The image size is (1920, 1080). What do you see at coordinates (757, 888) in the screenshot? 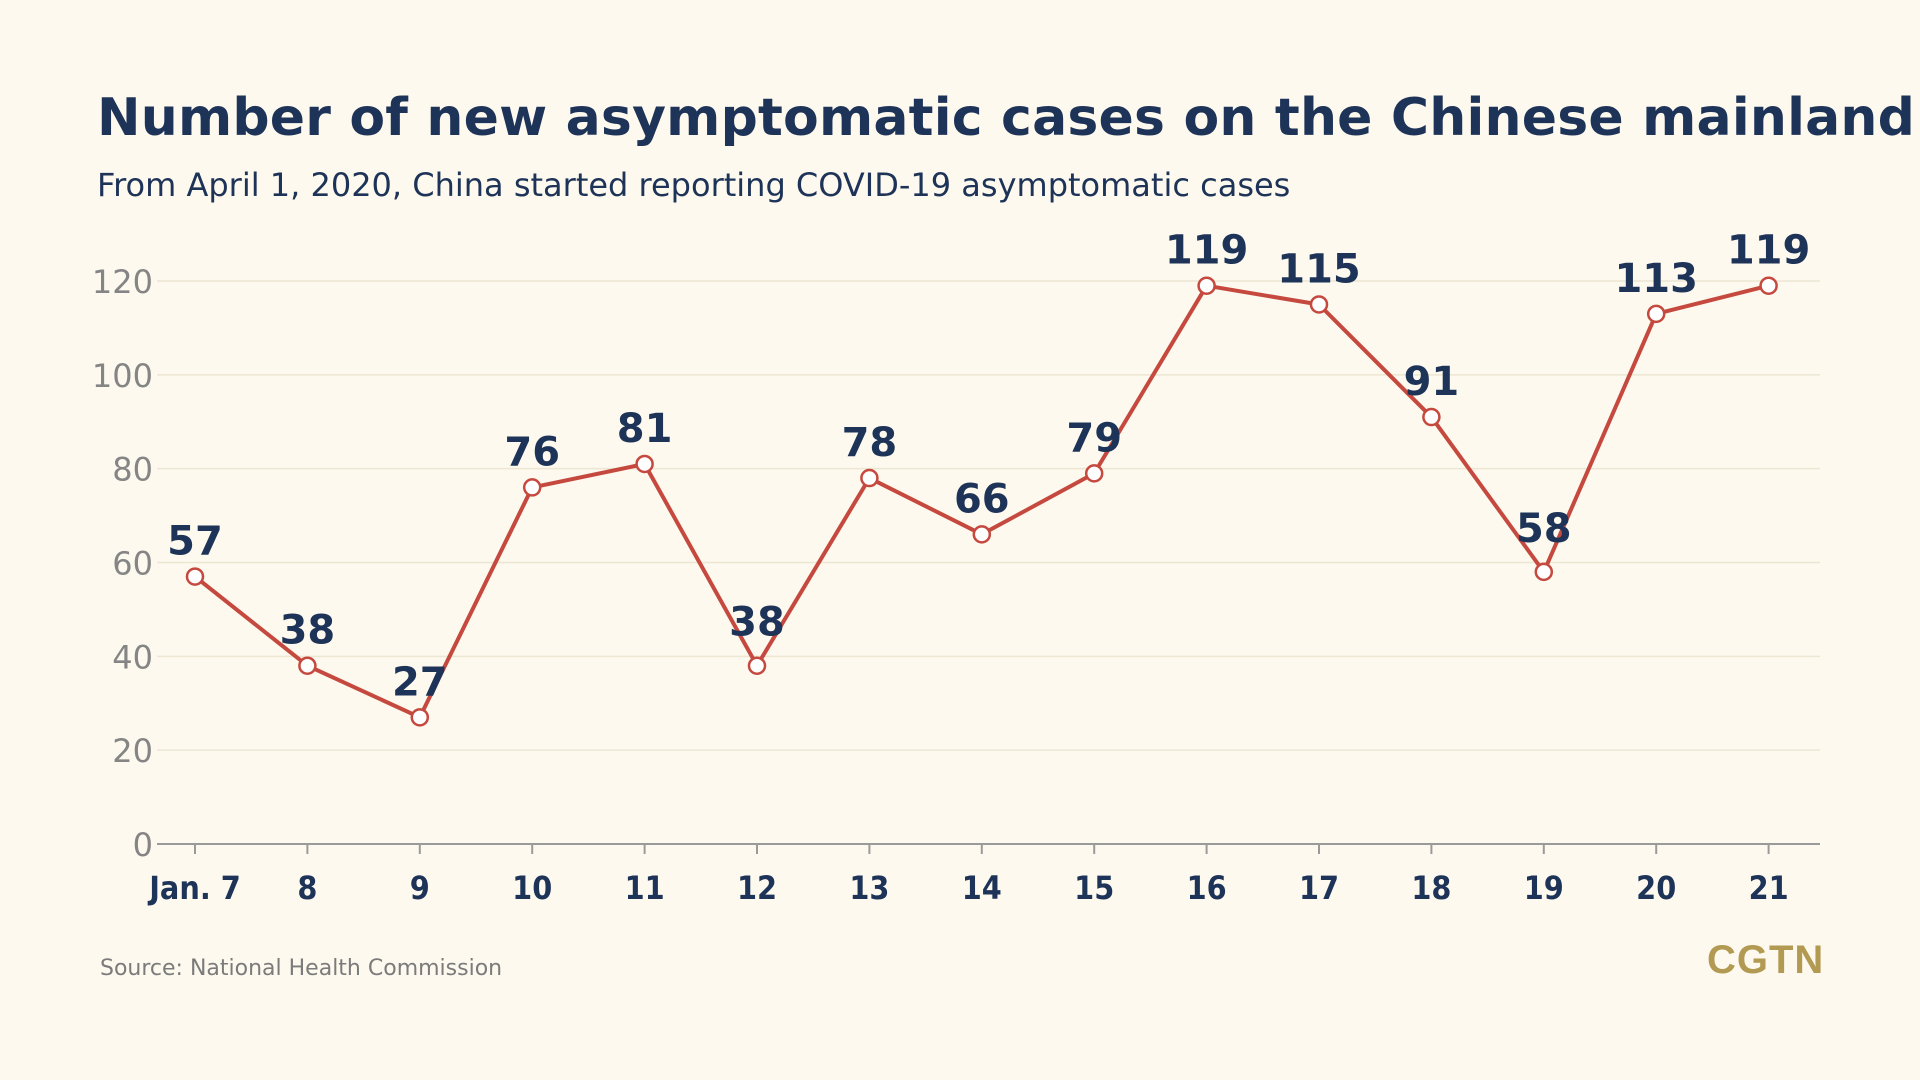
I see `x-tick-label: 12` at bounding box center [757, 888].